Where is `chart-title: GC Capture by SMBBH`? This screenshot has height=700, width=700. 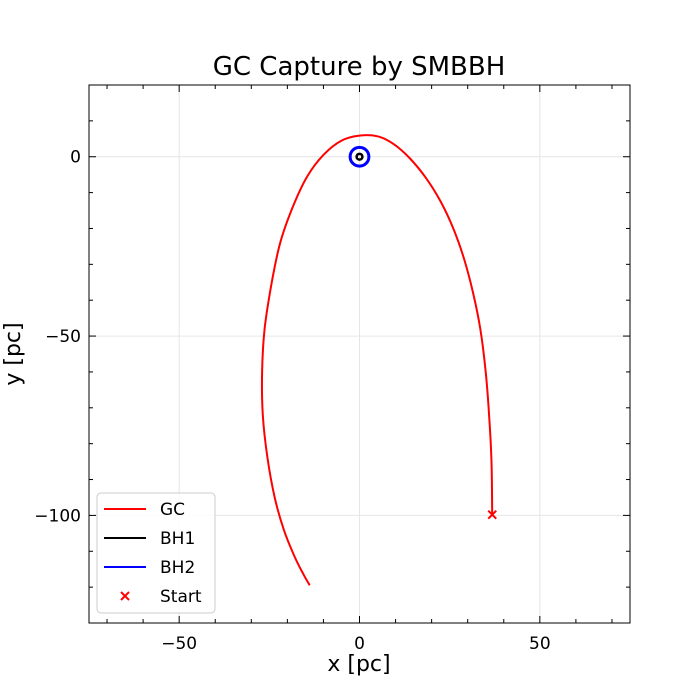 chart-title: GC Capture by SMBBH is located at coordinates (359, 67).